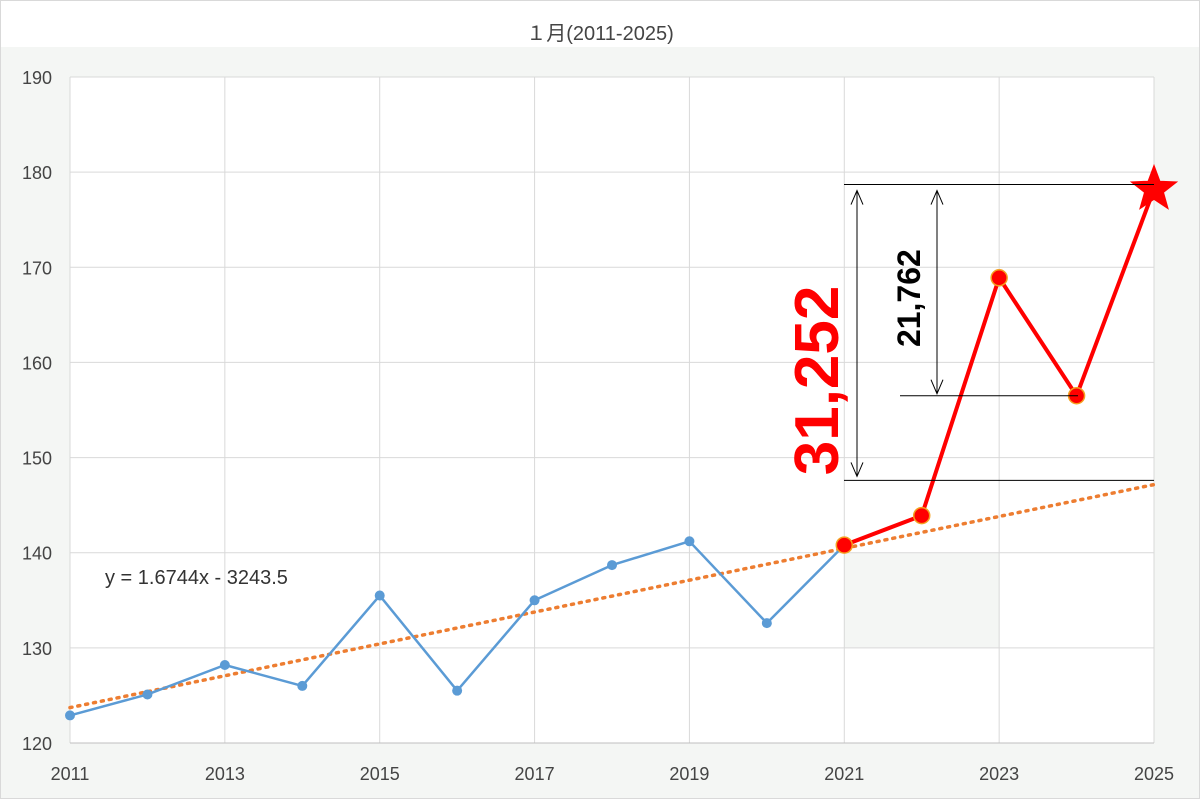  I want to click on trendline-equation: y = 1.6744x - 3243.5, so click(196, 578).